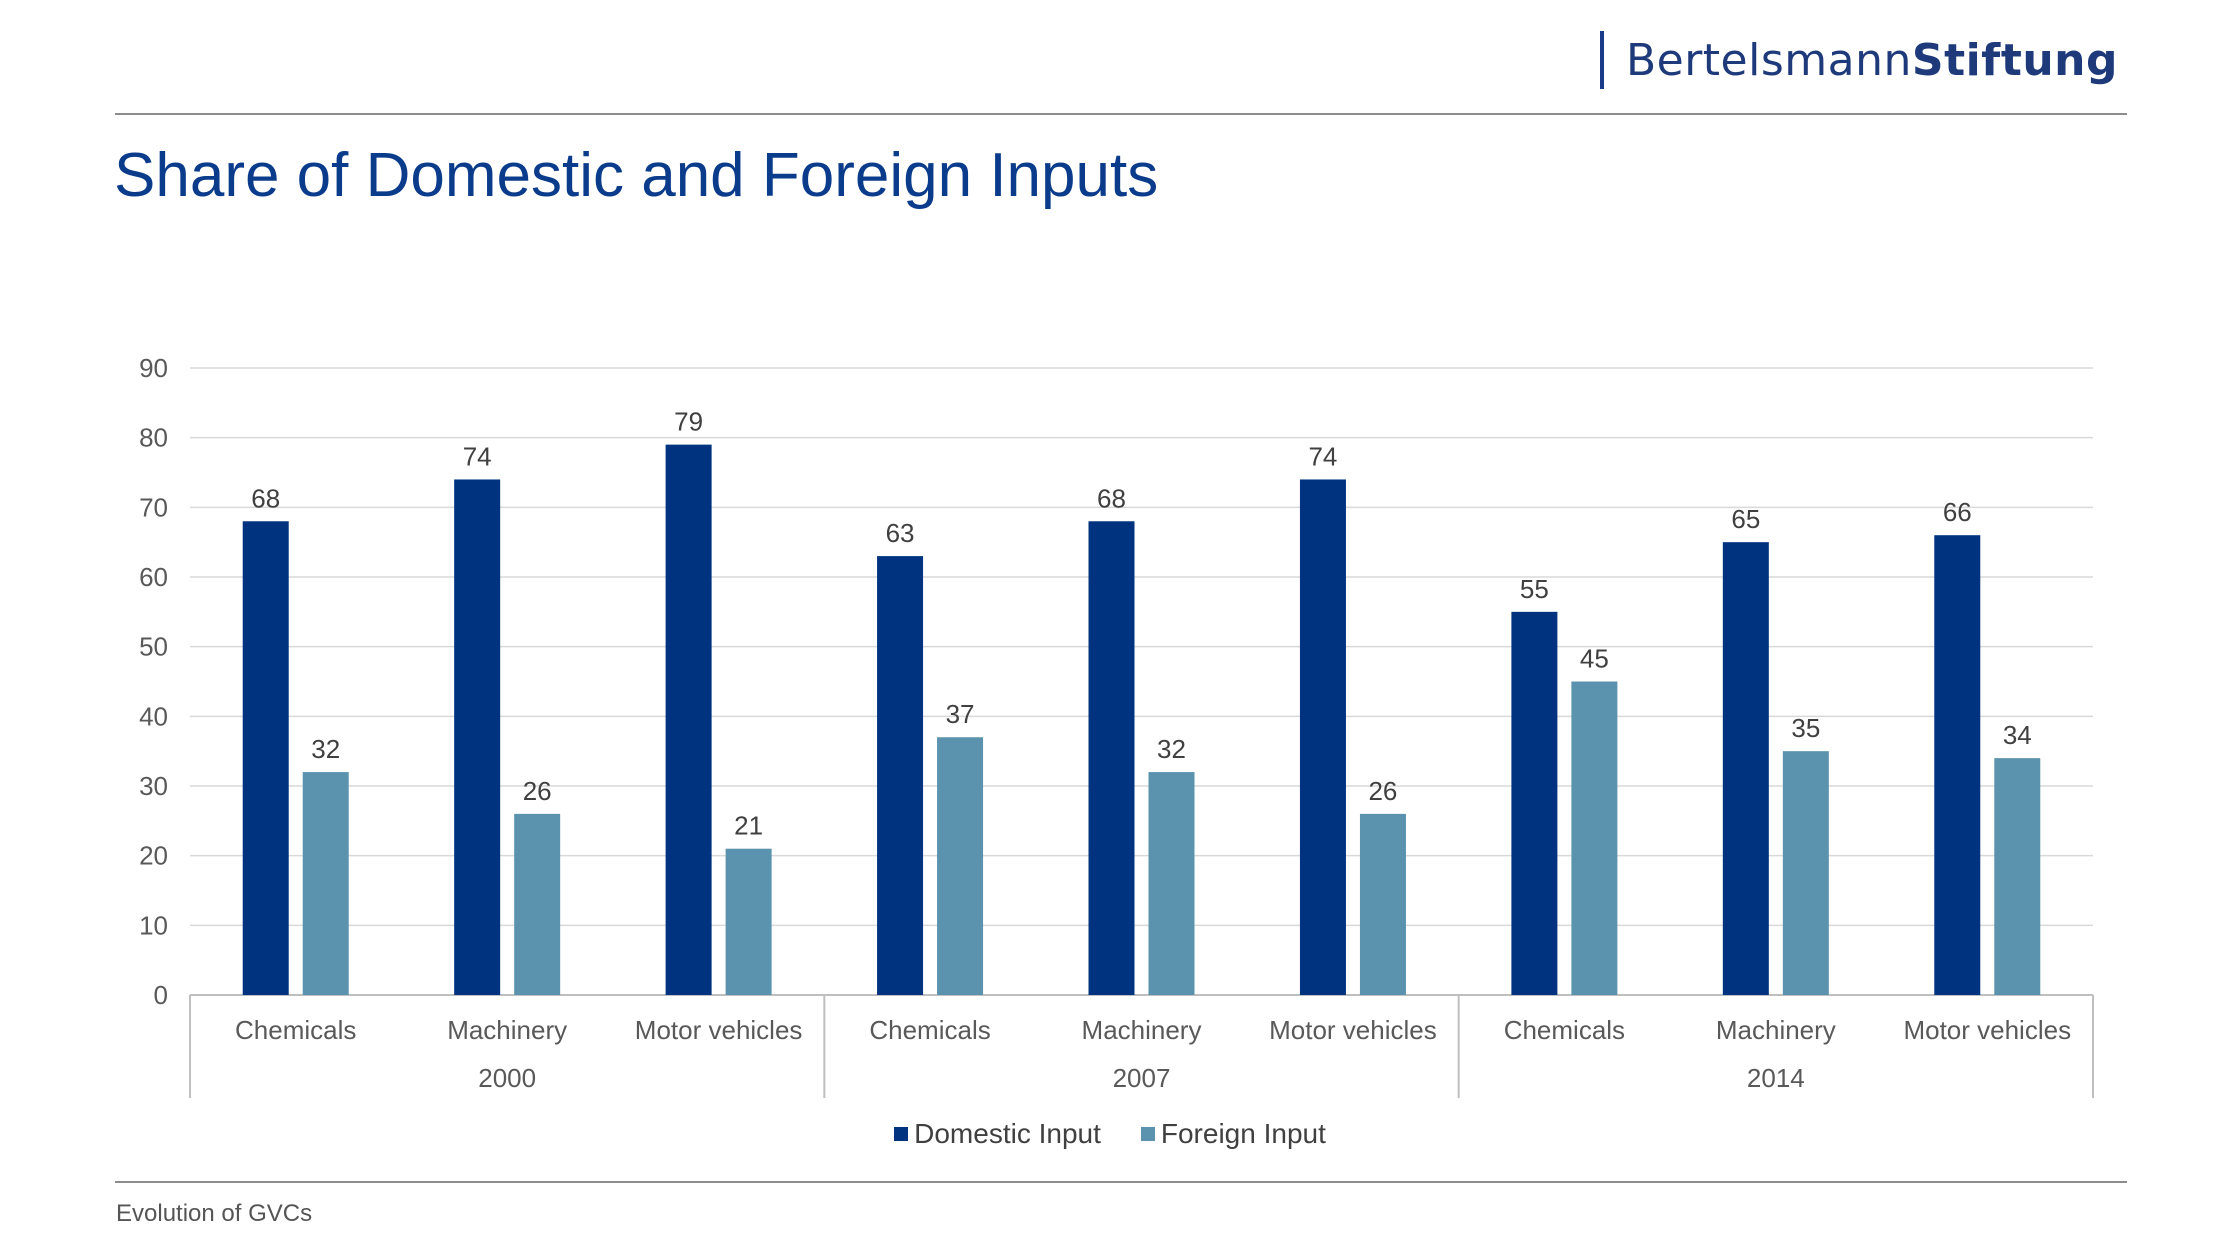 This screenshot has height=1247, width=2220. Describe the element at coordinates (688, 422) in the screenshot. I see `data-label: 79` at that location.